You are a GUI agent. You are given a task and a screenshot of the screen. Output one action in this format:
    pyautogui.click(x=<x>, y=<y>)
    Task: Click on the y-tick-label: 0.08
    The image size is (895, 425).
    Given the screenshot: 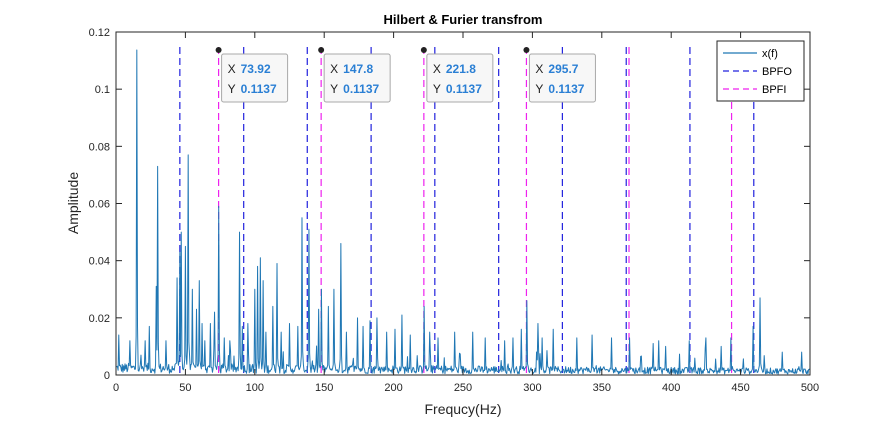 What is the action you would take?
    pyautogui.click(x=99, y=147)
    